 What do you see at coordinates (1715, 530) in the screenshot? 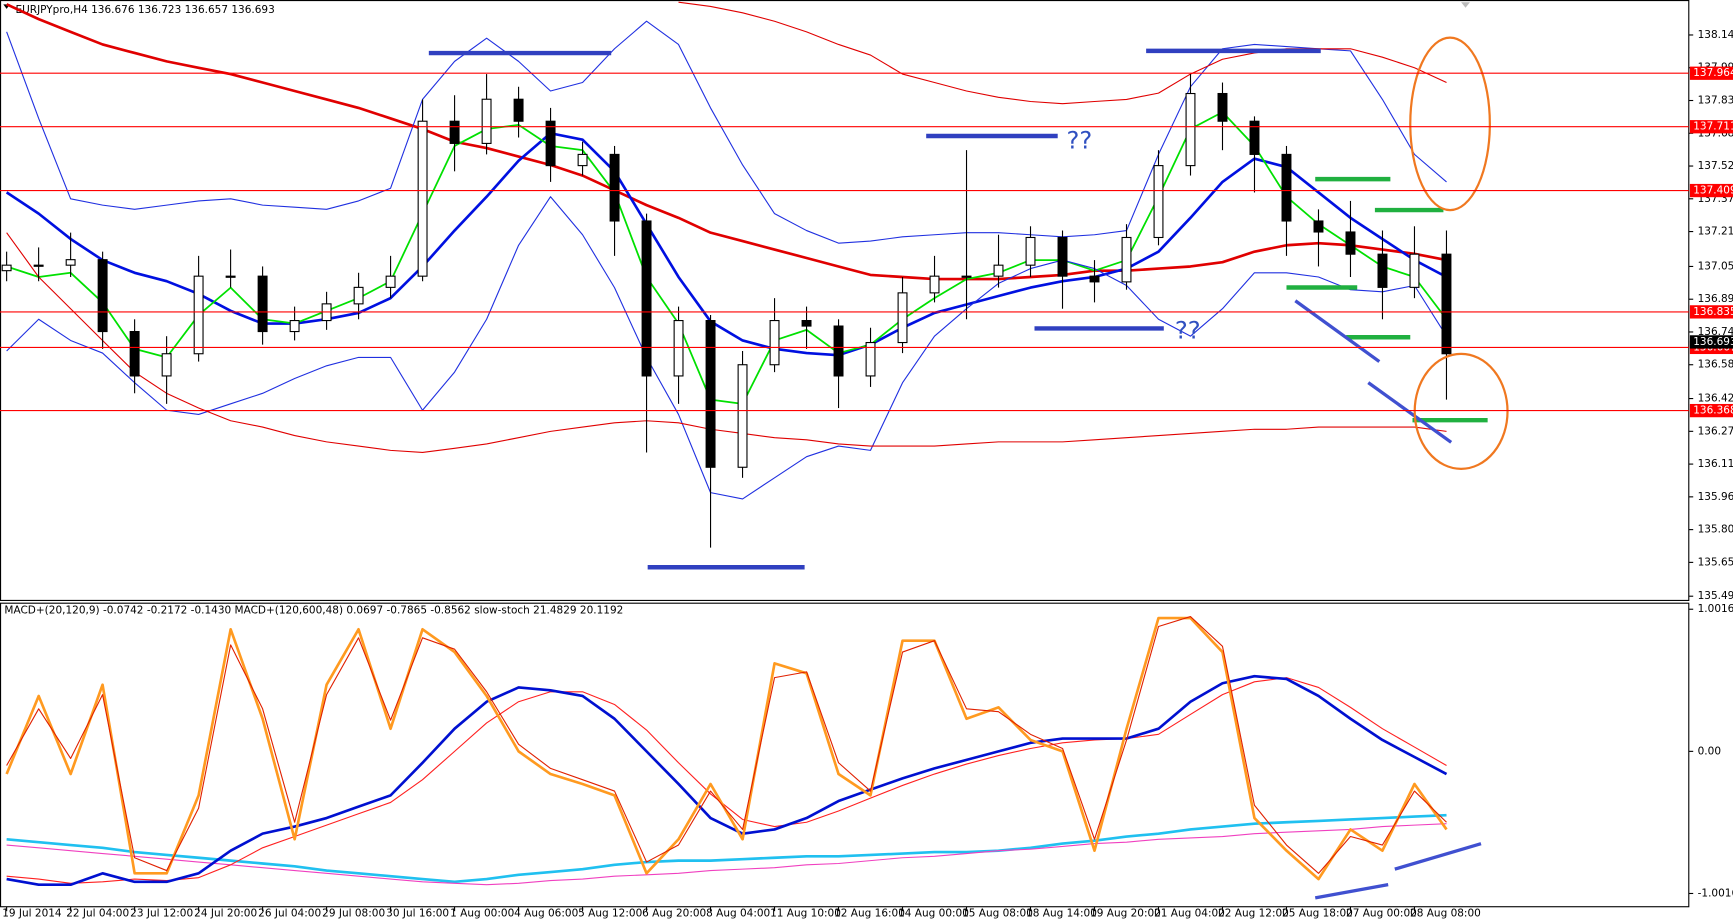
I see `y-tick-label: 135.805` at bounding box center [1715, 530].